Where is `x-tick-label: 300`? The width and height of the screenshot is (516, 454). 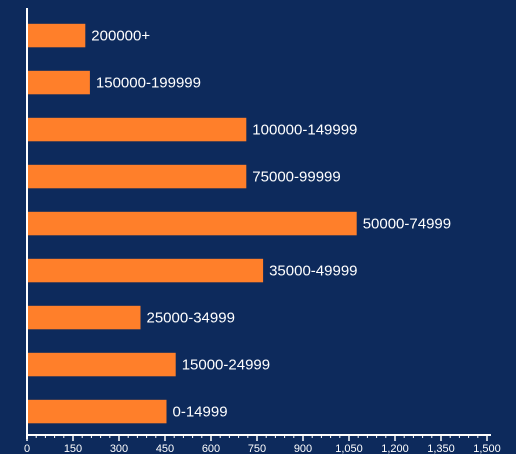 x-tick-label: 300 is located at coordinates (119, 448).